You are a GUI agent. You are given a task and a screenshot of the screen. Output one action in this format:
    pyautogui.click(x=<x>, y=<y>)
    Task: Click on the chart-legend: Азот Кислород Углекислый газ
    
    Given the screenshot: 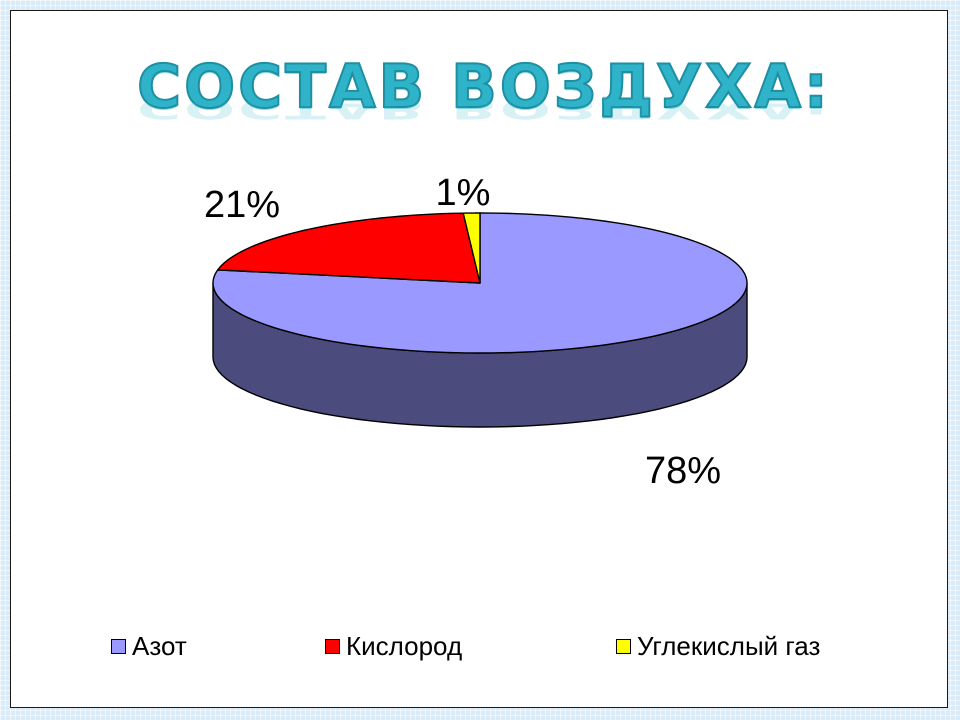 What is the action you would take?
    pyautogui.click(x=479, y=646)
    